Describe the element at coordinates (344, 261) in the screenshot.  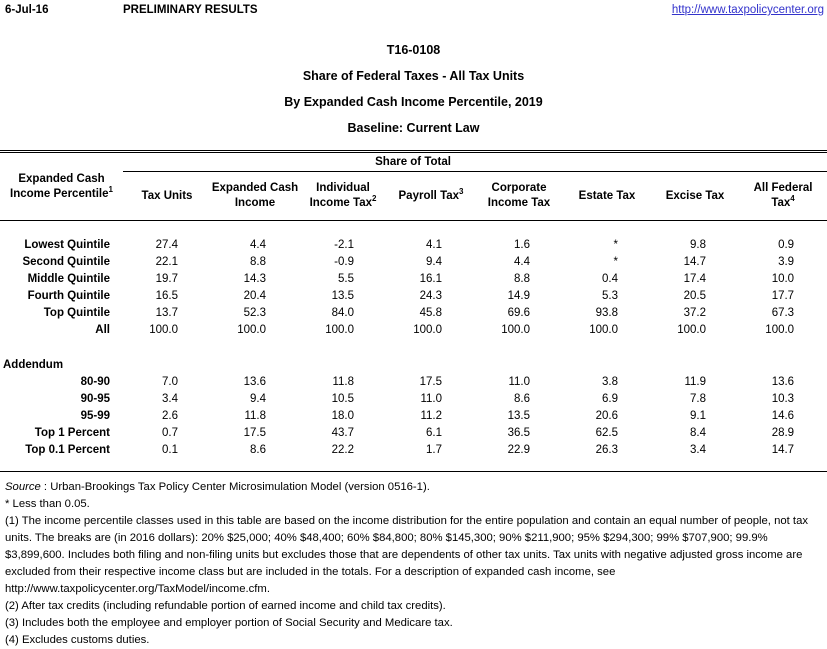
I see `value-cell: -0.9` at that location.